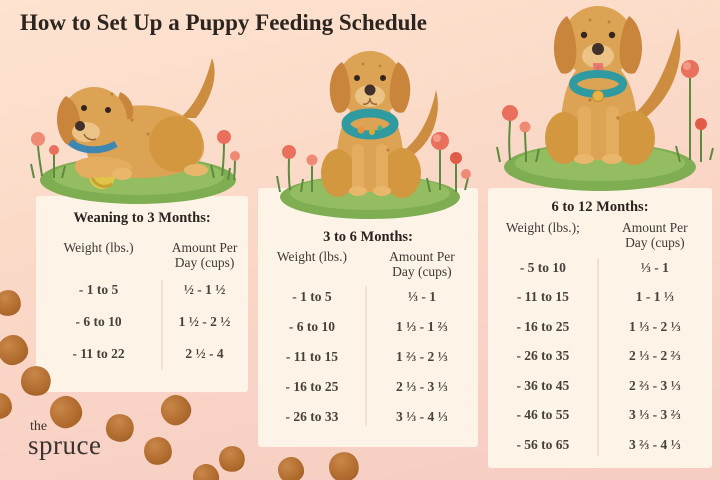 The image size is (720, 480). I want to click on table-row: - 11 to 22 2 ½ - 4, so click(142, 354).